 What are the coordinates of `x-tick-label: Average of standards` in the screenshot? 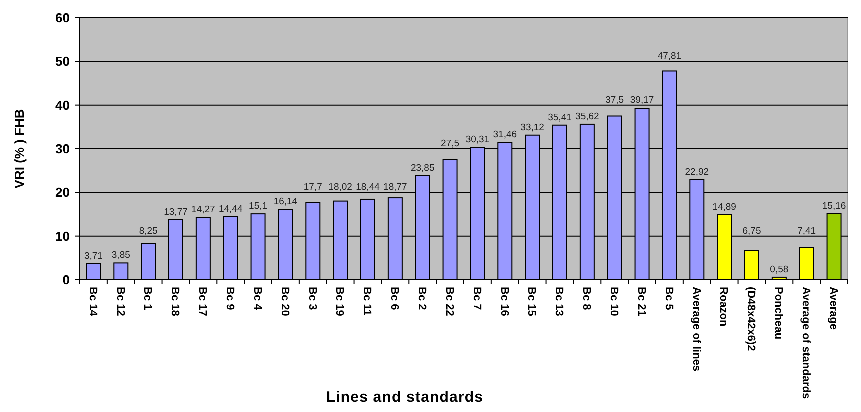 It's located at (806, 343).